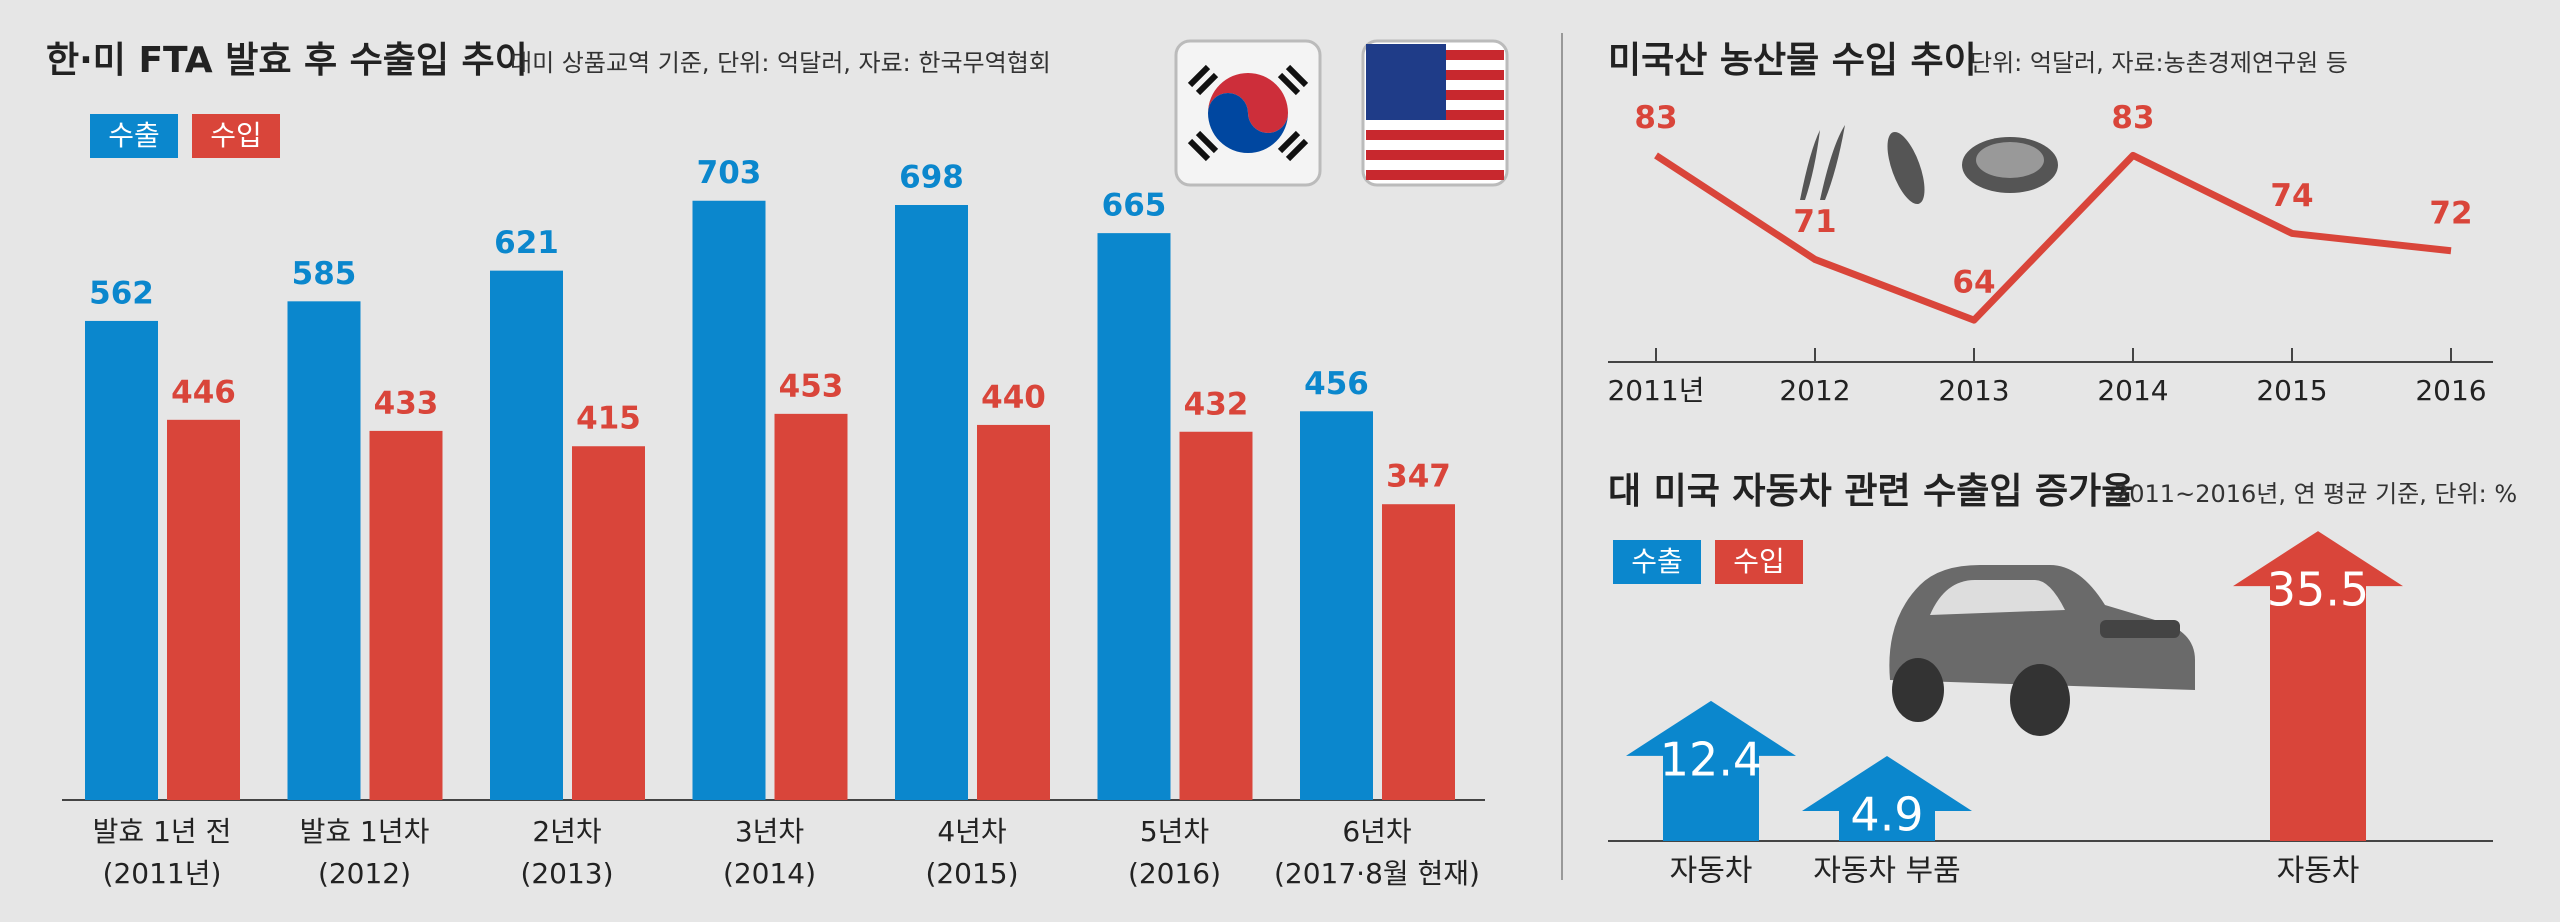  I want to click on value-label: 35.5, so click(2318, 590).